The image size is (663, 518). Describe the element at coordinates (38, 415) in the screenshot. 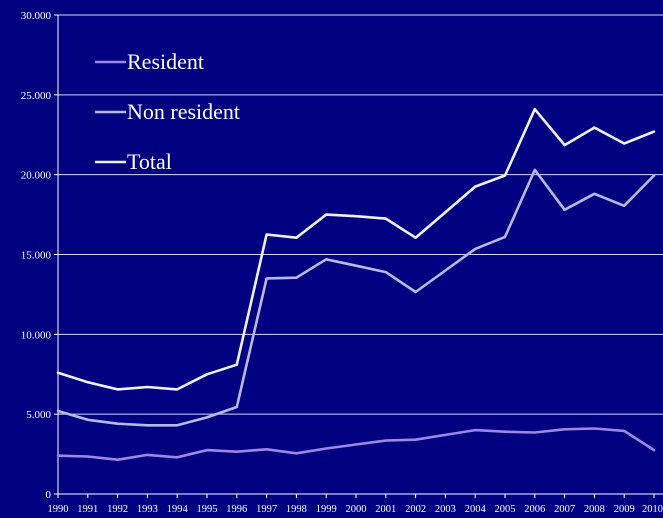

I see `y-tick-label: 5.000` at that location.